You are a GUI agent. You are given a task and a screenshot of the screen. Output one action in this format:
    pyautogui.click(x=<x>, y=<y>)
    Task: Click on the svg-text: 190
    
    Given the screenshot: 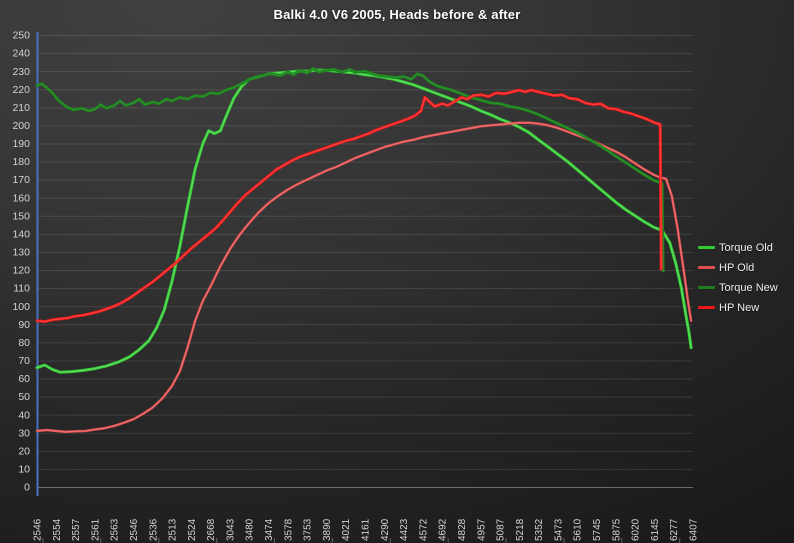 What is the action you would take?
    pyautogui.click(x=21, y=144)
    